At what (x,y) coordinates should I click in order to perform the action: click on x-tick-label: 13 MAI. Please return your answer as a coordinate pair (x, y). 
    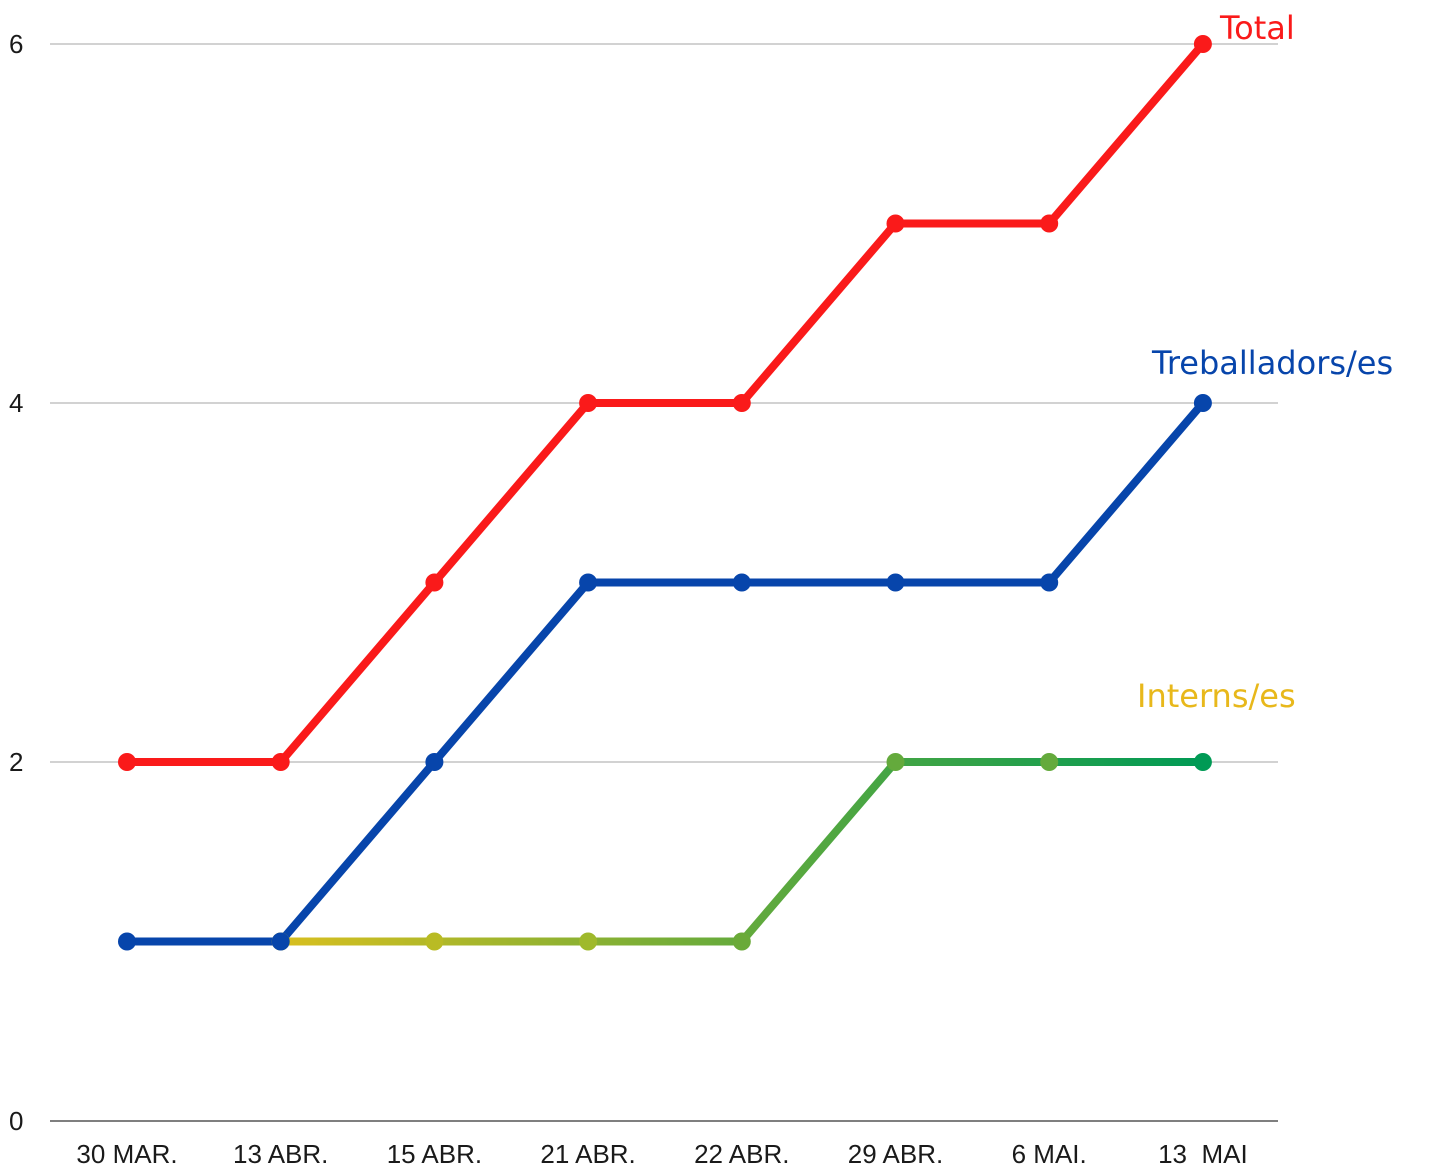
    Looking at the image, I should click on (1203, 1154).